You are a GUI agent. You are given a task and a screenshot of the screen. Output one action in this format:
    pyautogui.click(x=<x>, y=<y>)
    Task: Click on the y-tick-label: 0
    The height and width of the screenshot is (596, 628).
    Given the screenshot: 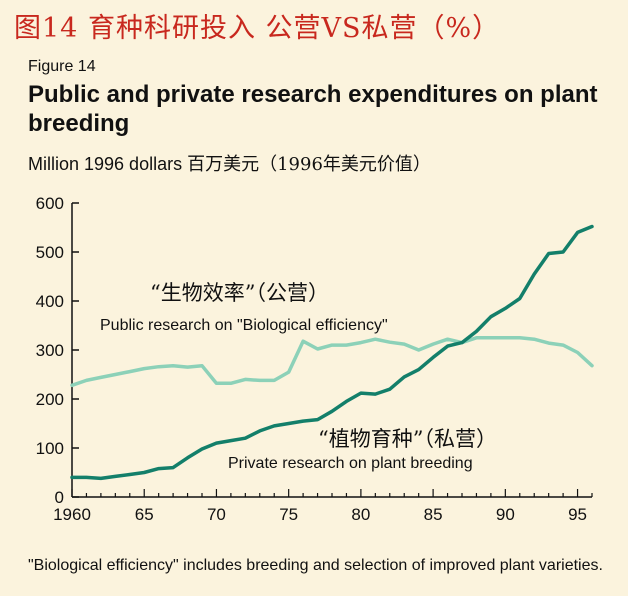 What is the action you would take?
    pyautogui.click(x=59, y=497)
    